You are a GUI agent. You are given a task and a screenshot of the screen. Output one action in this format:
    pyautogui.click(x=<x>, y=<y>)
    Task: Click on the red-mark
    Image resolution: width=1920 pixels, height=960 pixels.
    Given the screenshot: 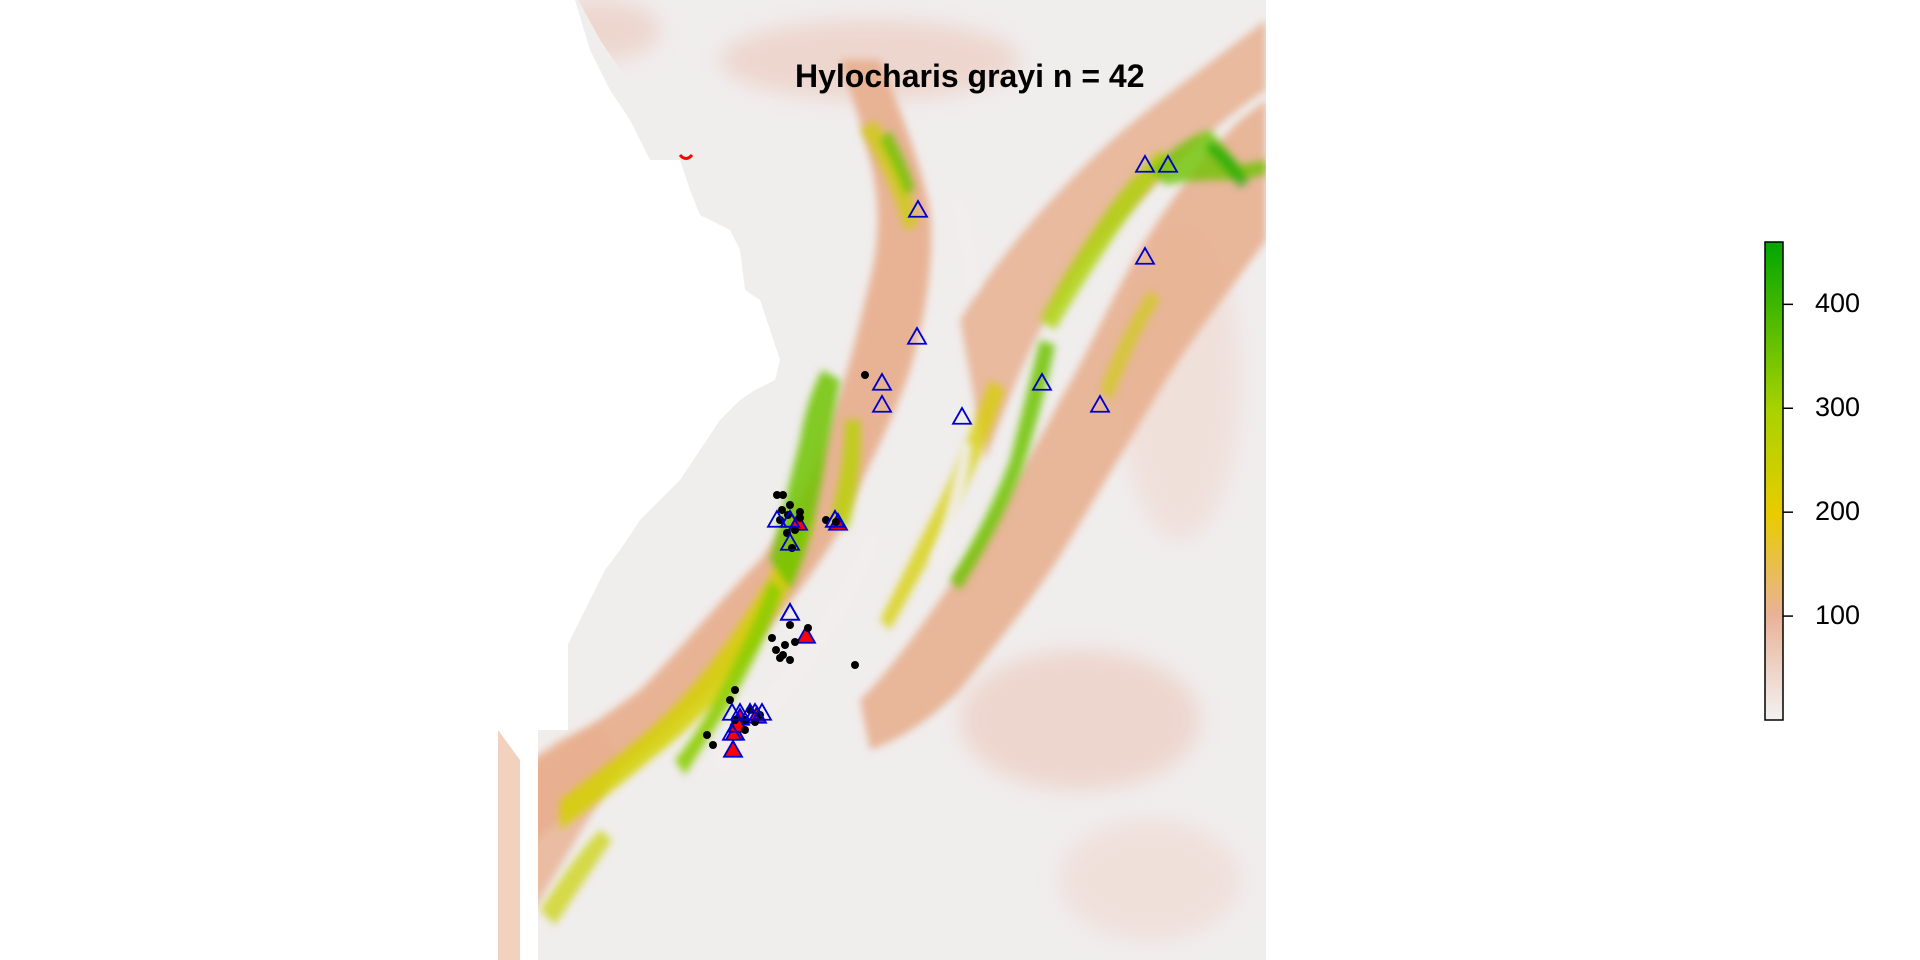 What is the action you would take?
    pyautogui.click(x=686, y=156)
    